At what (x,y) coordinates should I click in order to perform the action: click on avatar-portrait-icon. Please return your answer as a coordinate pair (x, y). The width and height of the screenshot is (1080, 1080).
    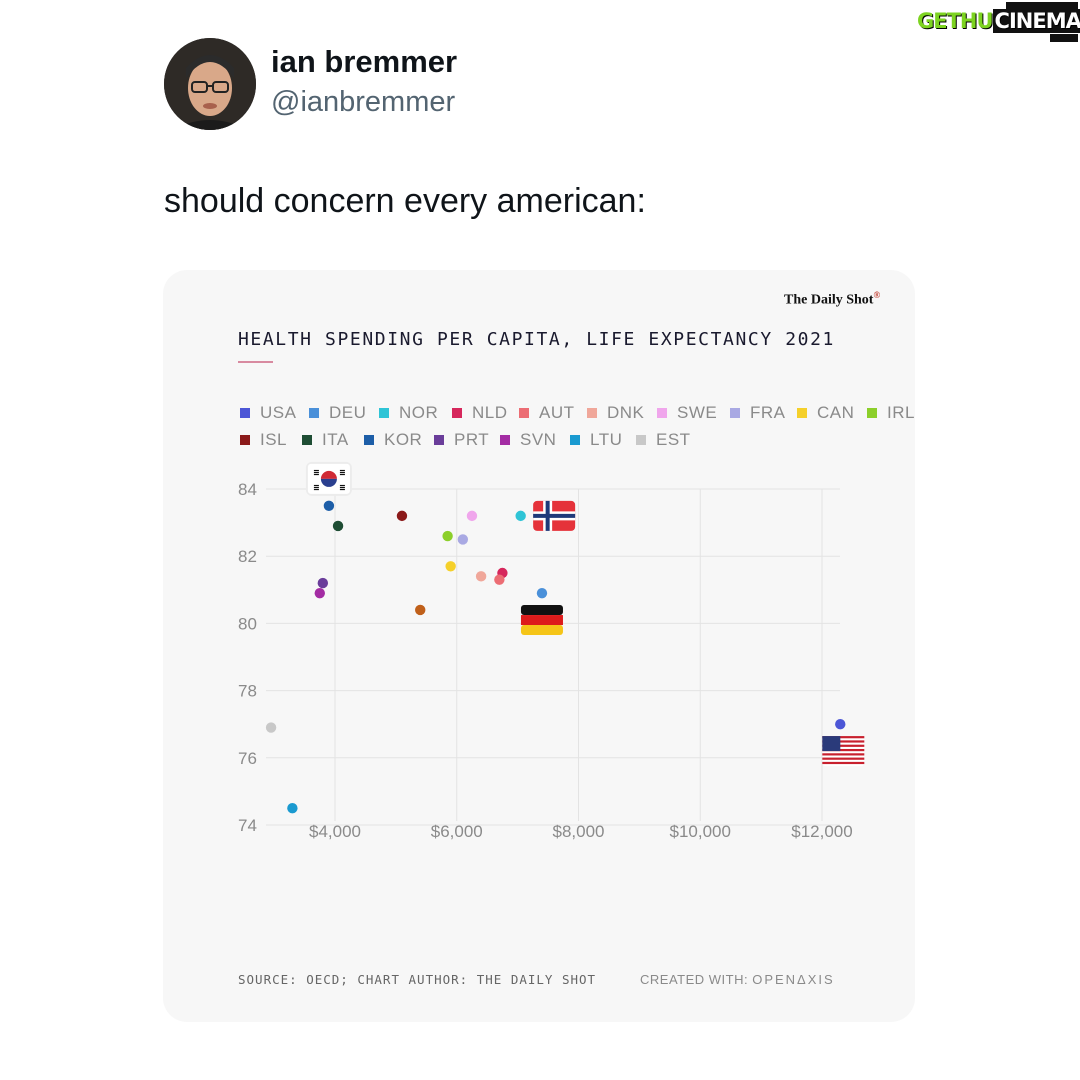
    Looking at the image, I should click on (210, 84).